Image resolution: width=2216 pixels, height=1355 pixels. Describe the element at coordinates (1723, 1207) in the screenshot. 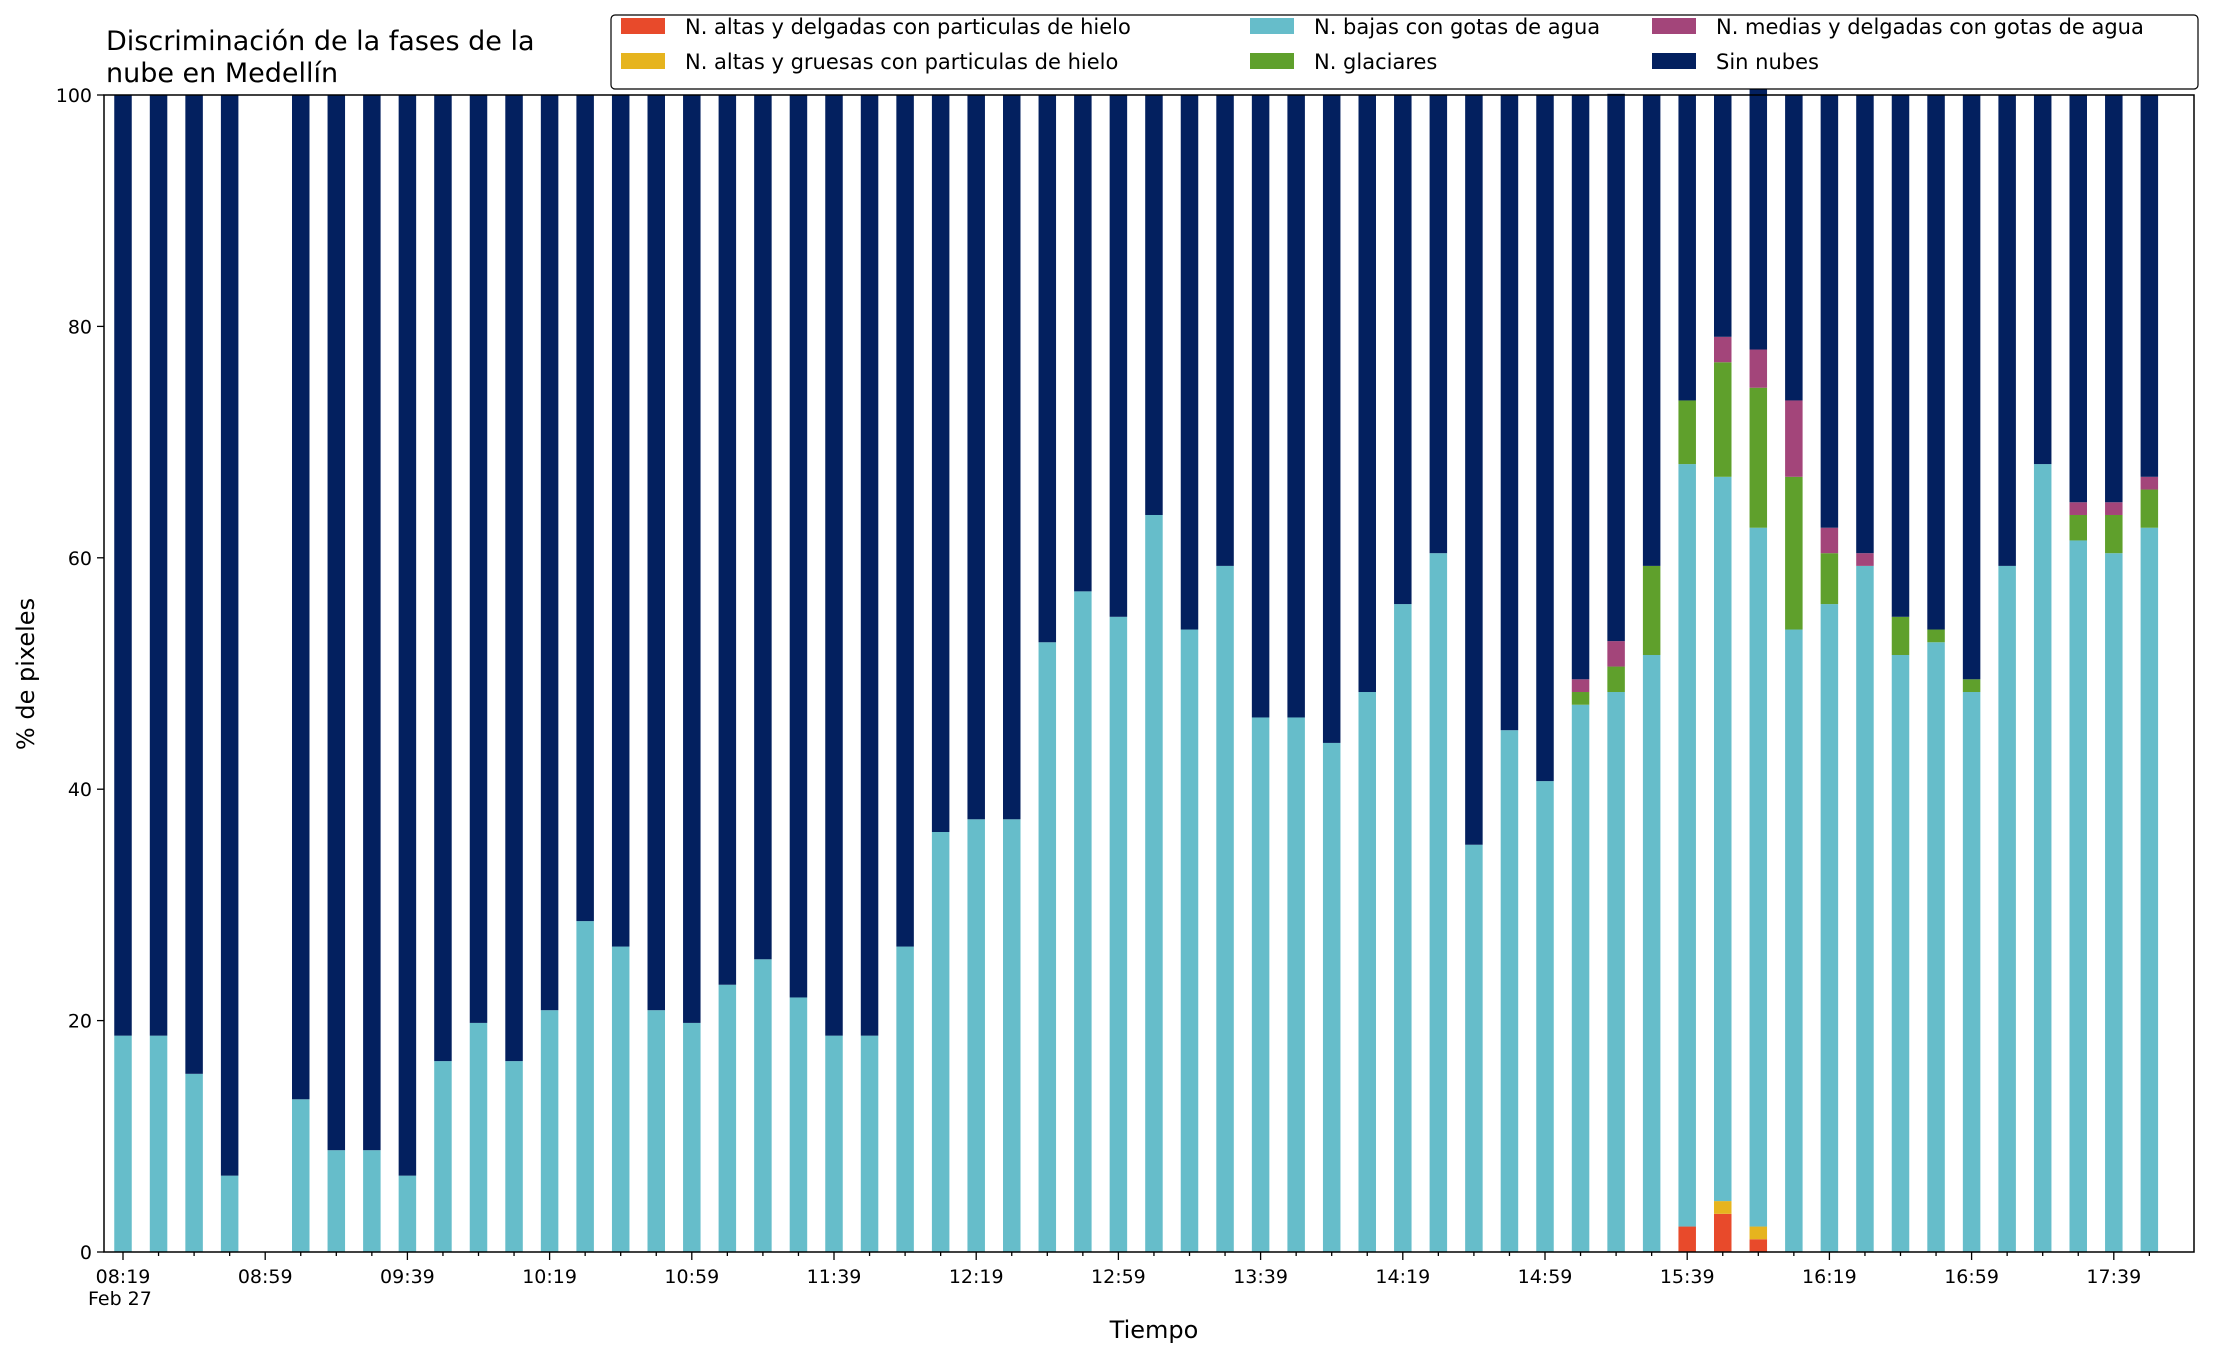

I see `bar-segment-45-s1` at that location.